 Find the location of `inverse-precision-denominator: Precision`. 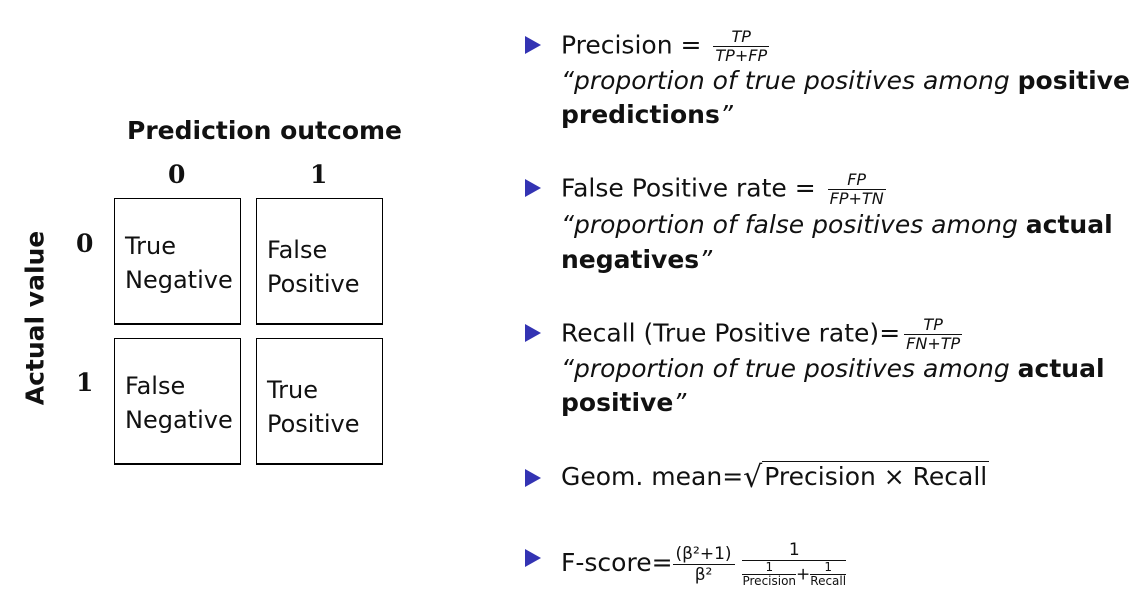

inverse-precision-denominator: Precision is located at coordinates (769, 581).